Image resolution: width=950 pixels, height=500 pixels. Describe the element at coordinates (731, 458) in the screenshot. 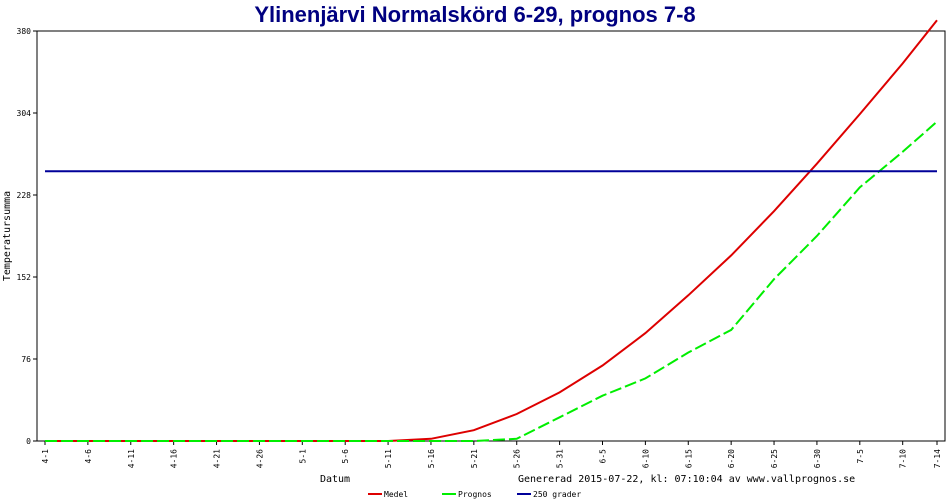

I see `x-tick-label: 6-20` at that location.